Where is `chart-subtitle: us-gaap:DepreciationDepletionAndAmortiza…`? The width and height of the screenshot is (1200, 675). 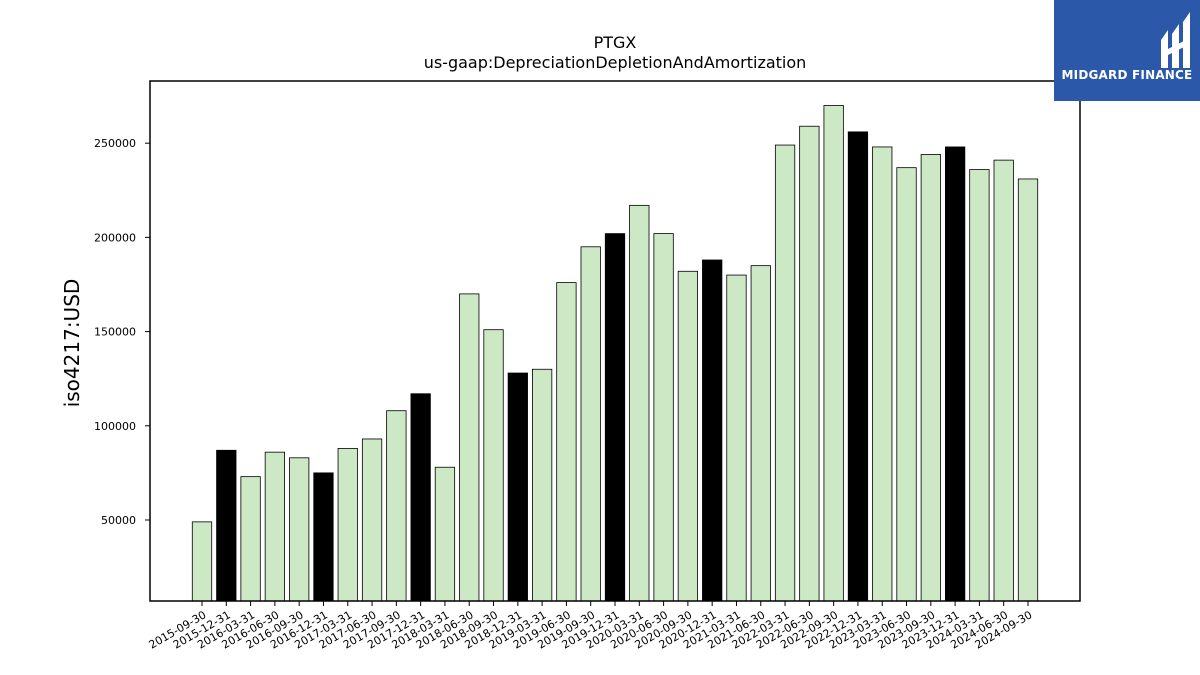 chart-subtitle: us-gaap:DepreciationDepletionAndAmortiza… is located at coordinates (615, 62).